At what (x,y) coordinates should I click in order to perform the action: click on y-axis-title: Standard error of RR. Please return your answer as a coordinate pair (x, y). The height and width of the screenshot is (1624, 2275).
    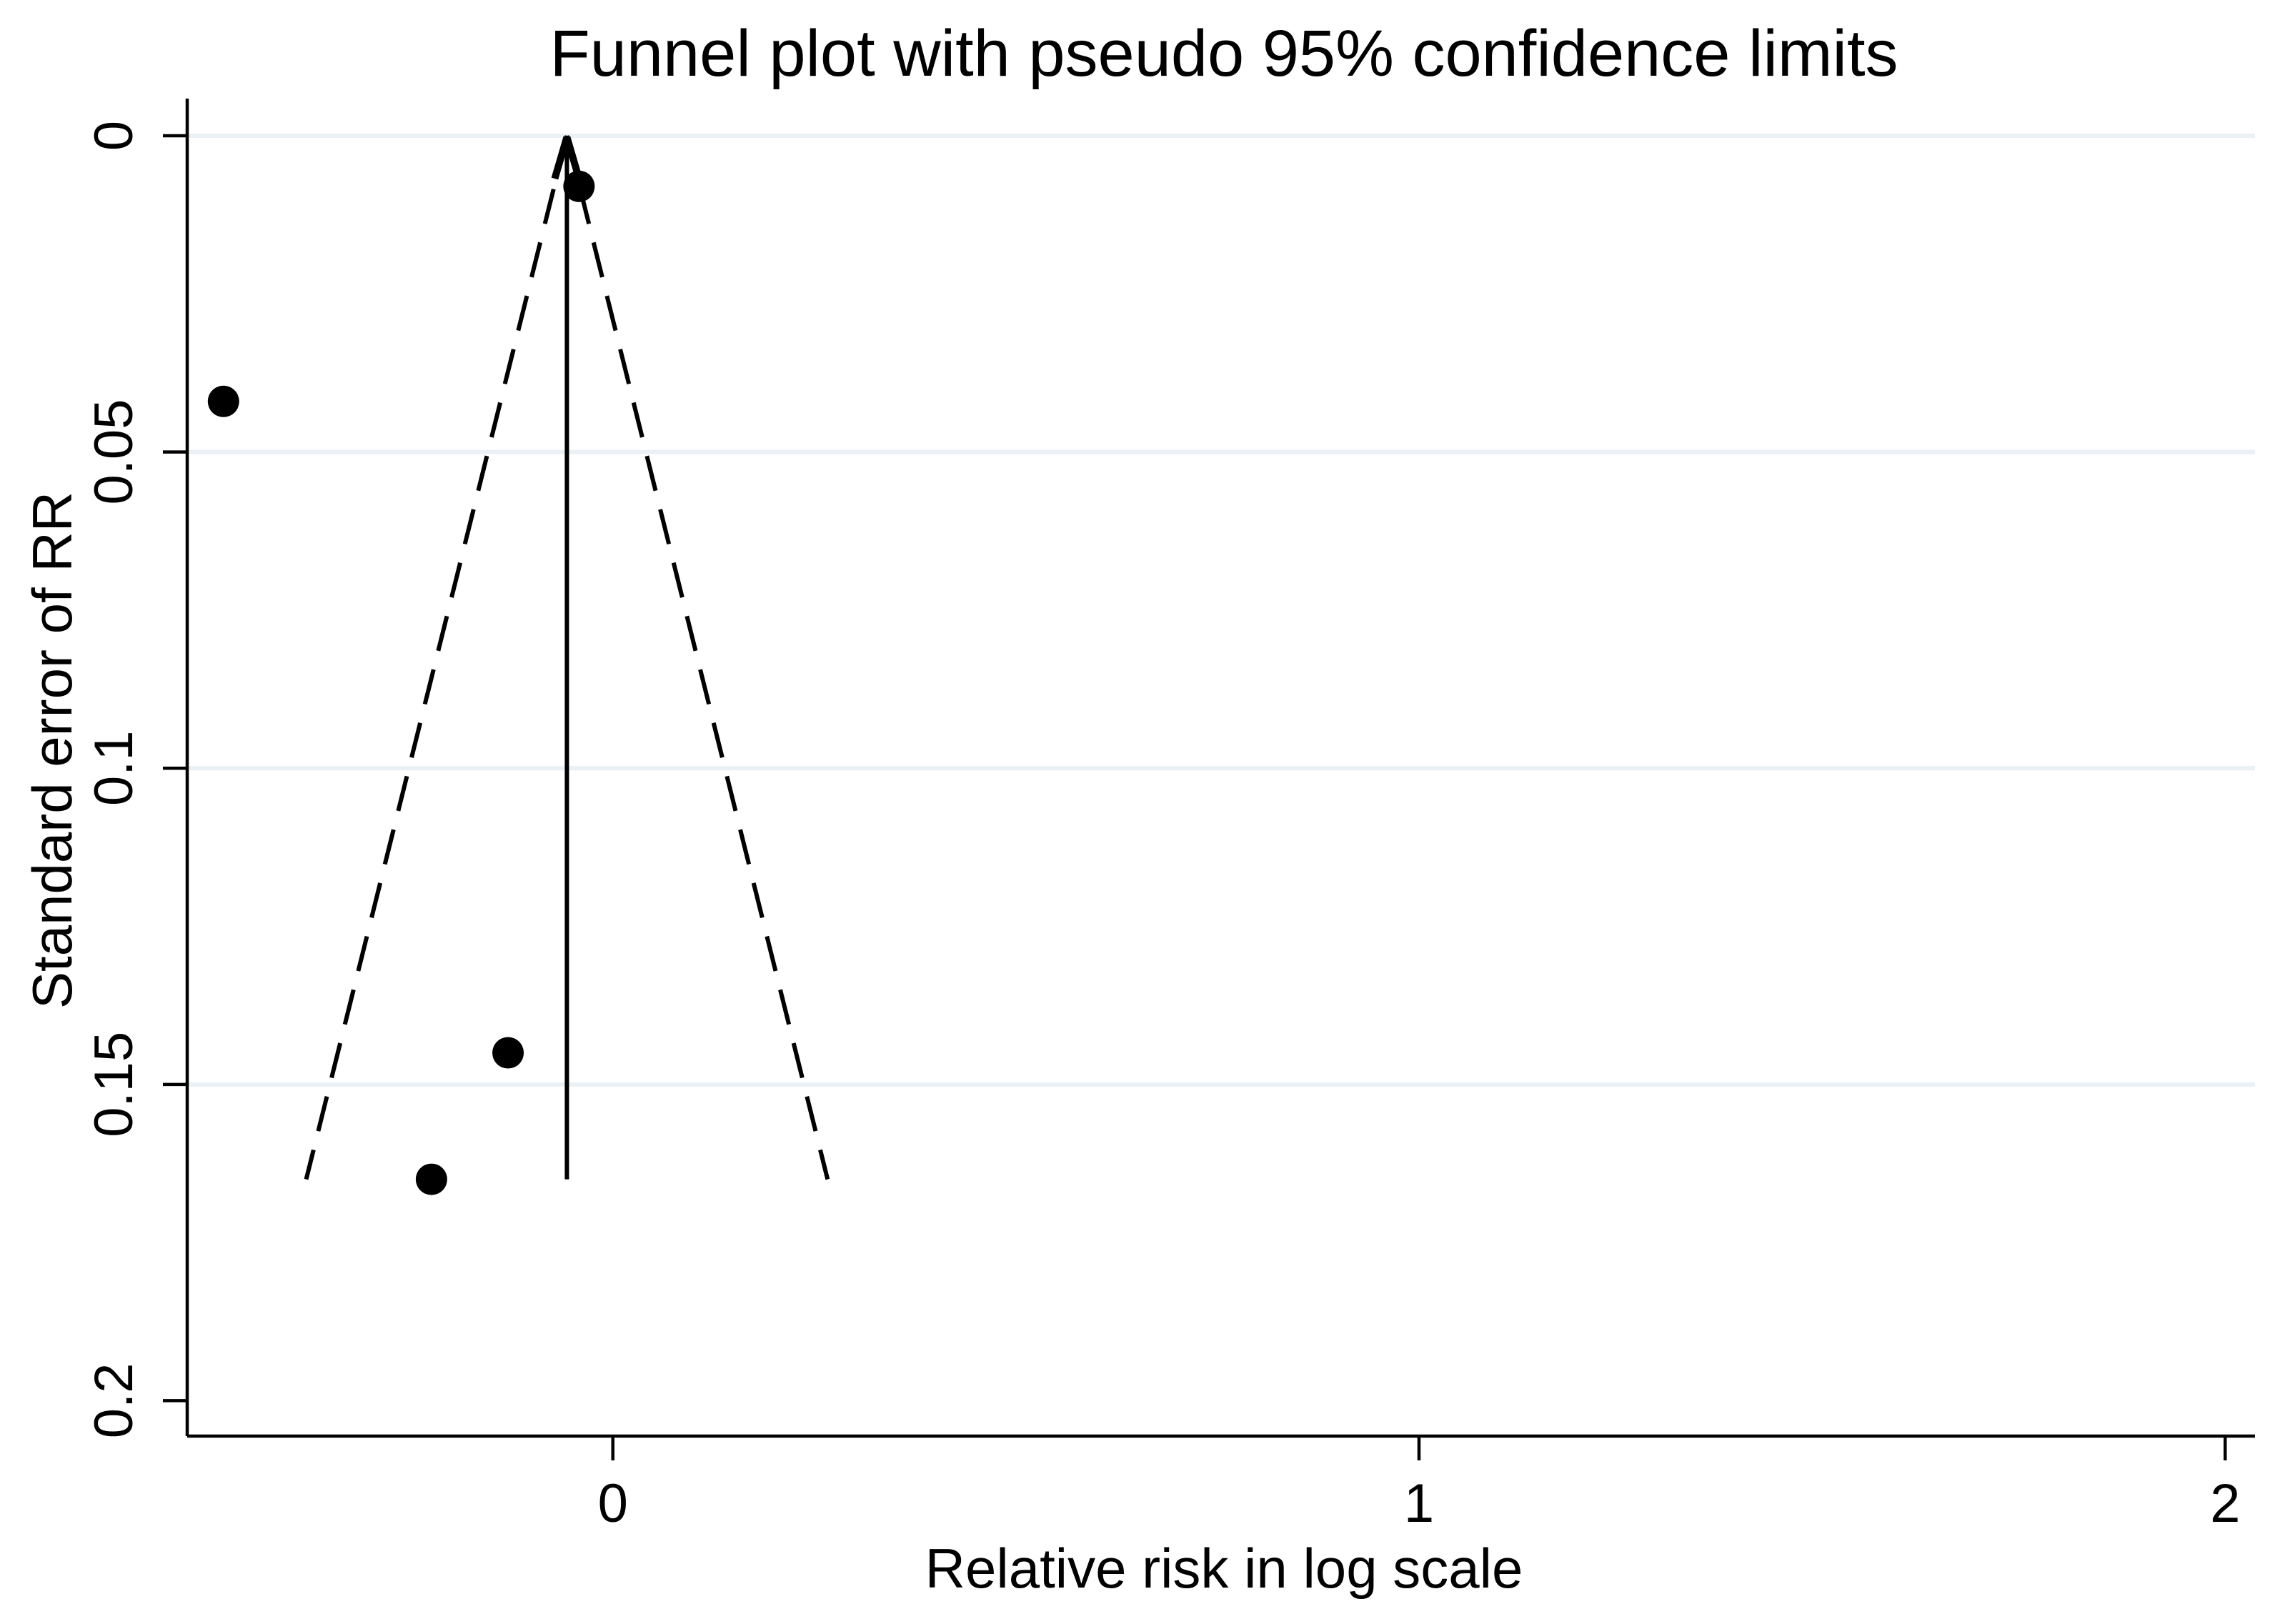
    Looking at the image, I should click on (52, 750).